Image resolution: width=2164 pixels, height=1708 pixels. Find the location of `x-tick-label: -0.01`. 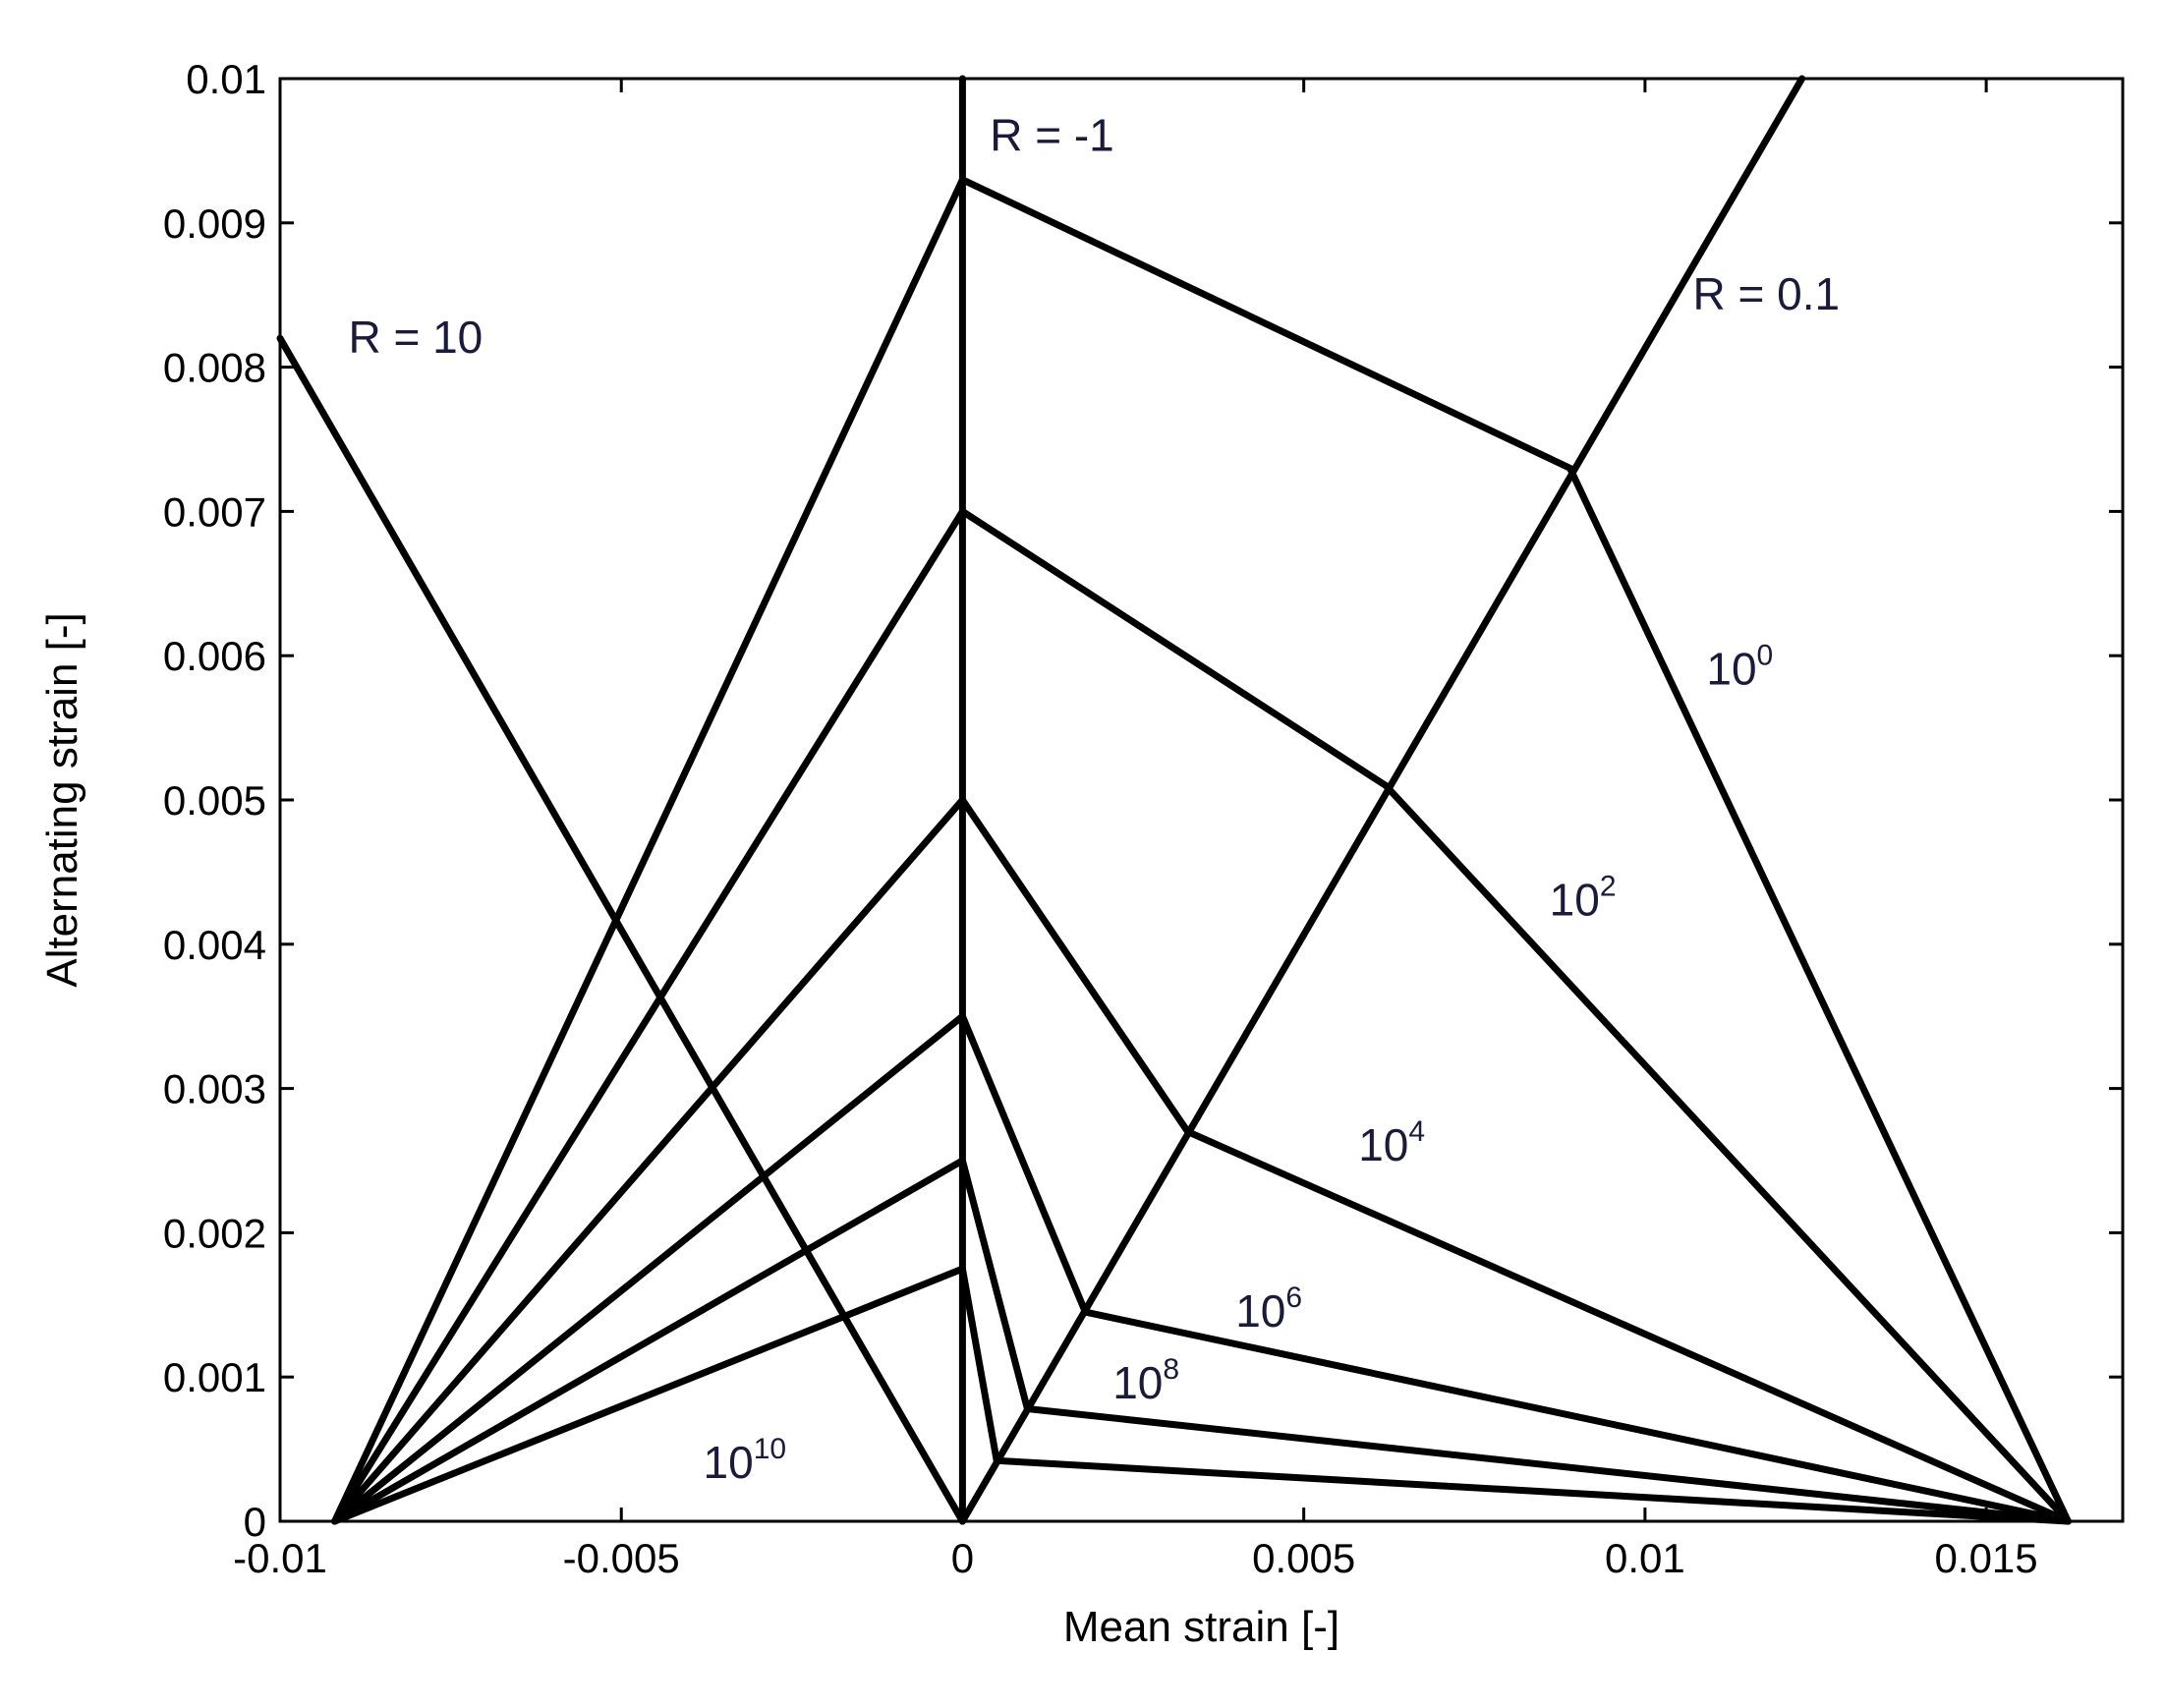

x-tick-label: -0.01 is located at coordinates (280, 1558).